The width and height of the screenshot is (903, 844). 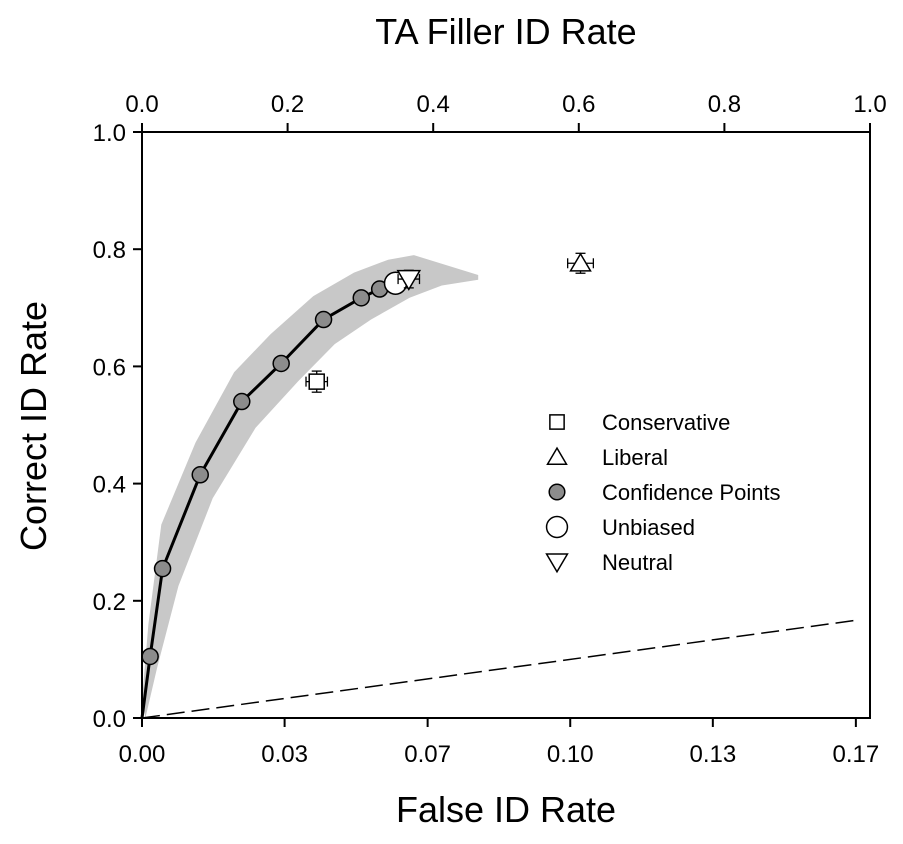 What do you see at coordinates (109, 250) in the screenshot?
I see `y-tick-label: 0.8` at bounding box center [109, 250].